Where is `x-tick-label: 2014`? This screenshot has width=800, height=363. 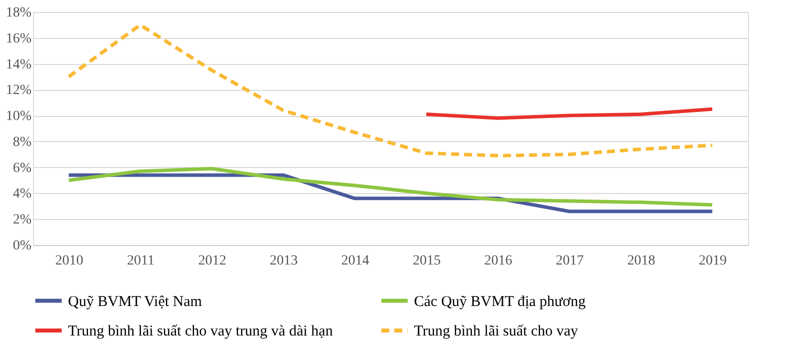 x-tick-label: 2014 is located at coordinates (355, 261).